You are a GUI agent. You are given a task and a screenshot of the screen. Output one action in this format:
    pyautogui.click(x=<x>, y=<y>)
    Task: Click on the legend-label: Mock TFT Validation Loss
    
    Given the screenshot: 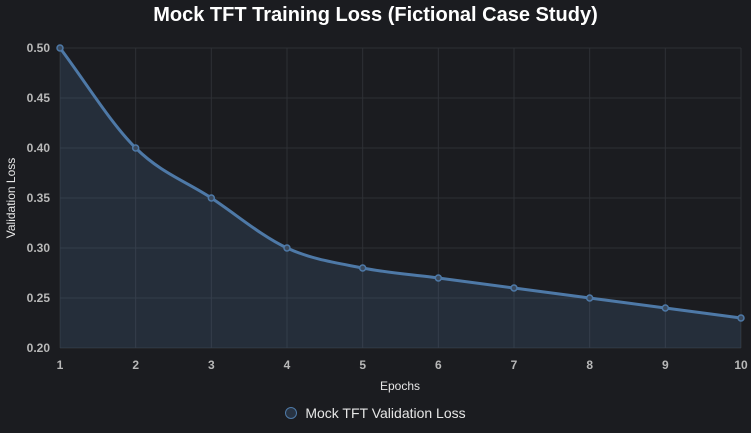 What is the action you would take?
    pyautogui.click(x=385, y=413)
    